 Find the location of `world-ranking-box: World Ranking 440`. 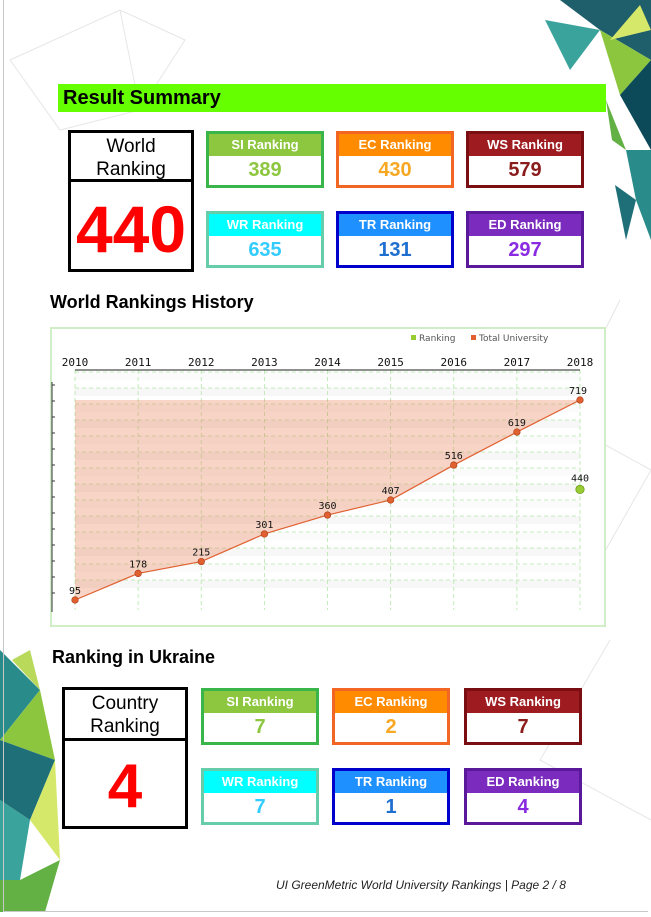

world-ranking-box: World Ranking 440 is located at coordinates (131, 201).